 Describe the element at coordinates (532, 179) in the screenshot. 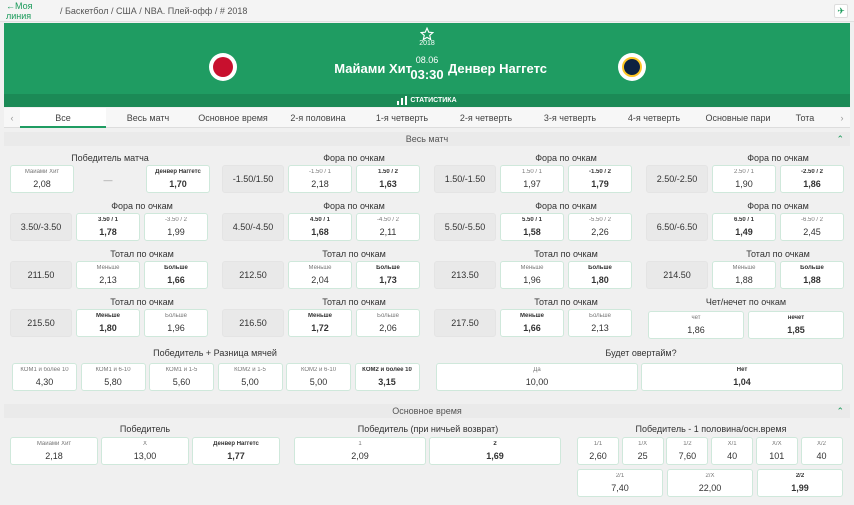

I see `odds-button: 1.50 / 1 1,97` at that location.